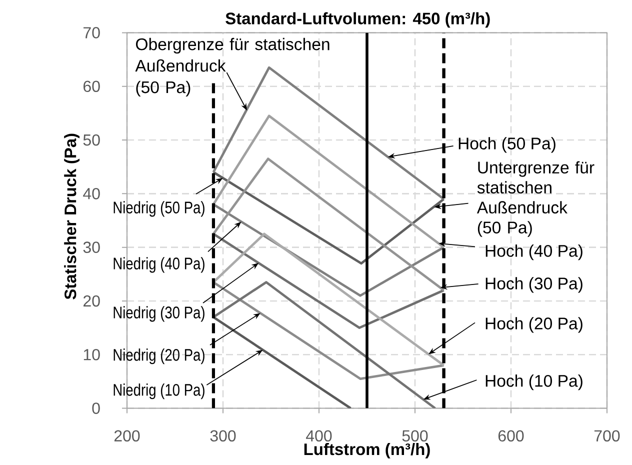  Describe the element at coordinates (534, 252) in the screenshot. I see `text: Hoch (40 Pa)` at that location.